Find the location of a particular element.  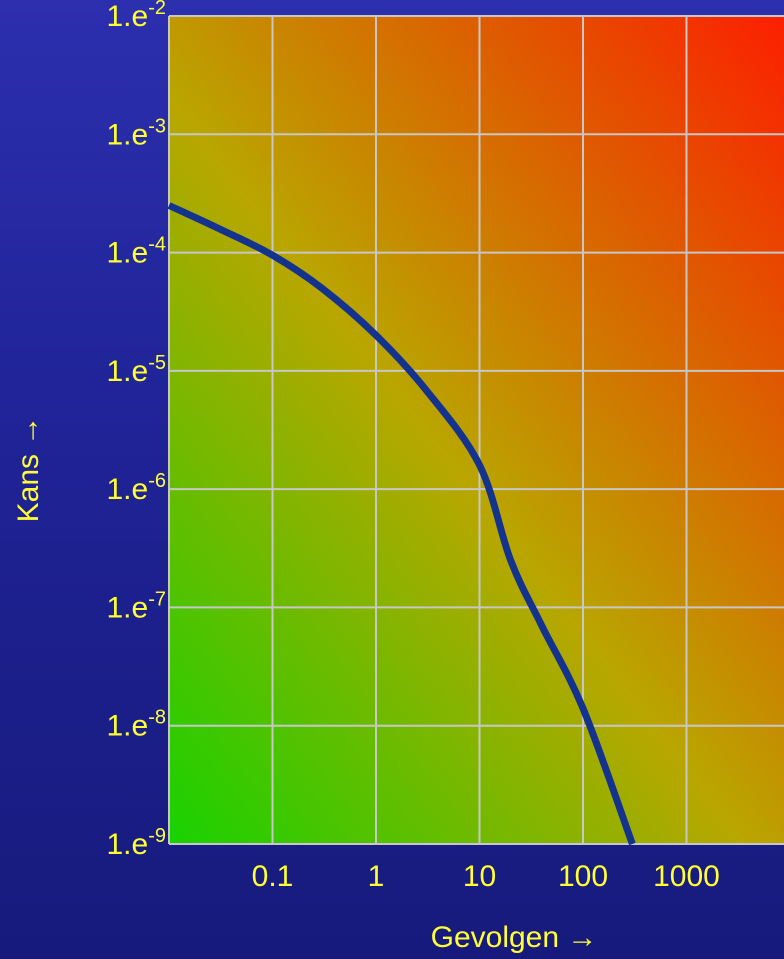

x-tick-label: 1 is located at coordinates (376, 876).